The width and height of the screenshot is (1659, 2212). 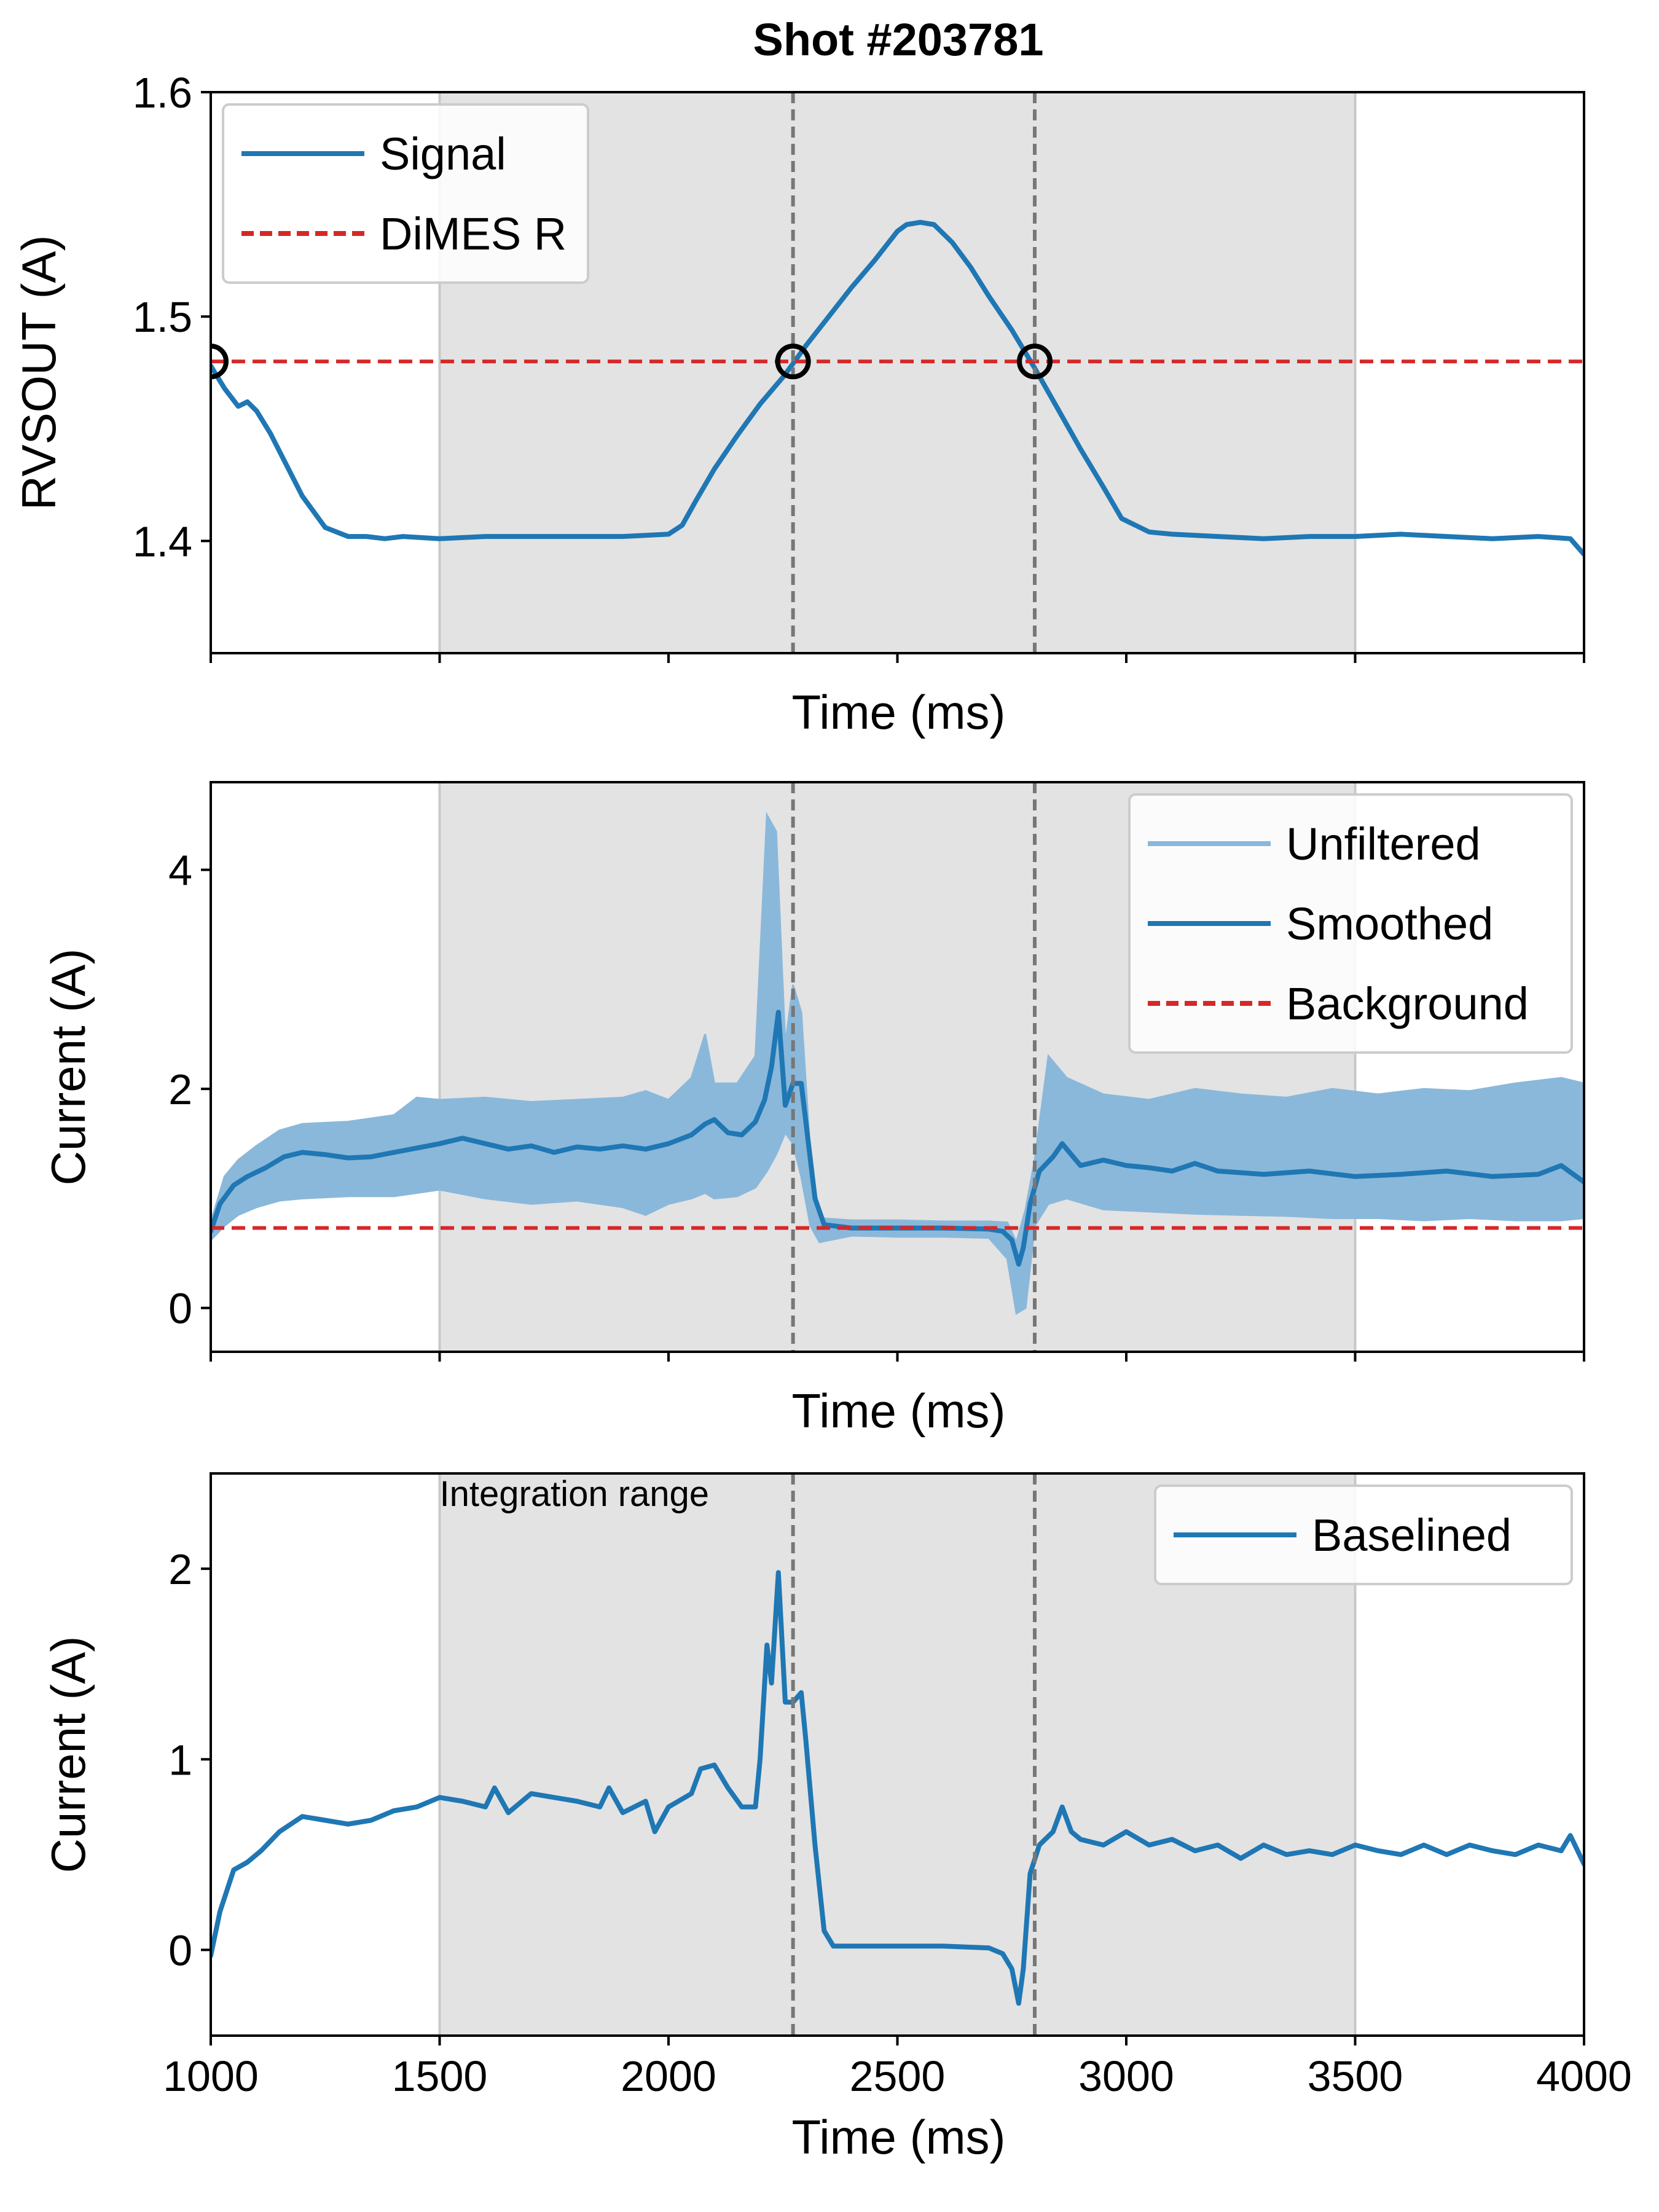 I want to click on y-axis-label: RVSOUT (A), so click(x=39, y=373).